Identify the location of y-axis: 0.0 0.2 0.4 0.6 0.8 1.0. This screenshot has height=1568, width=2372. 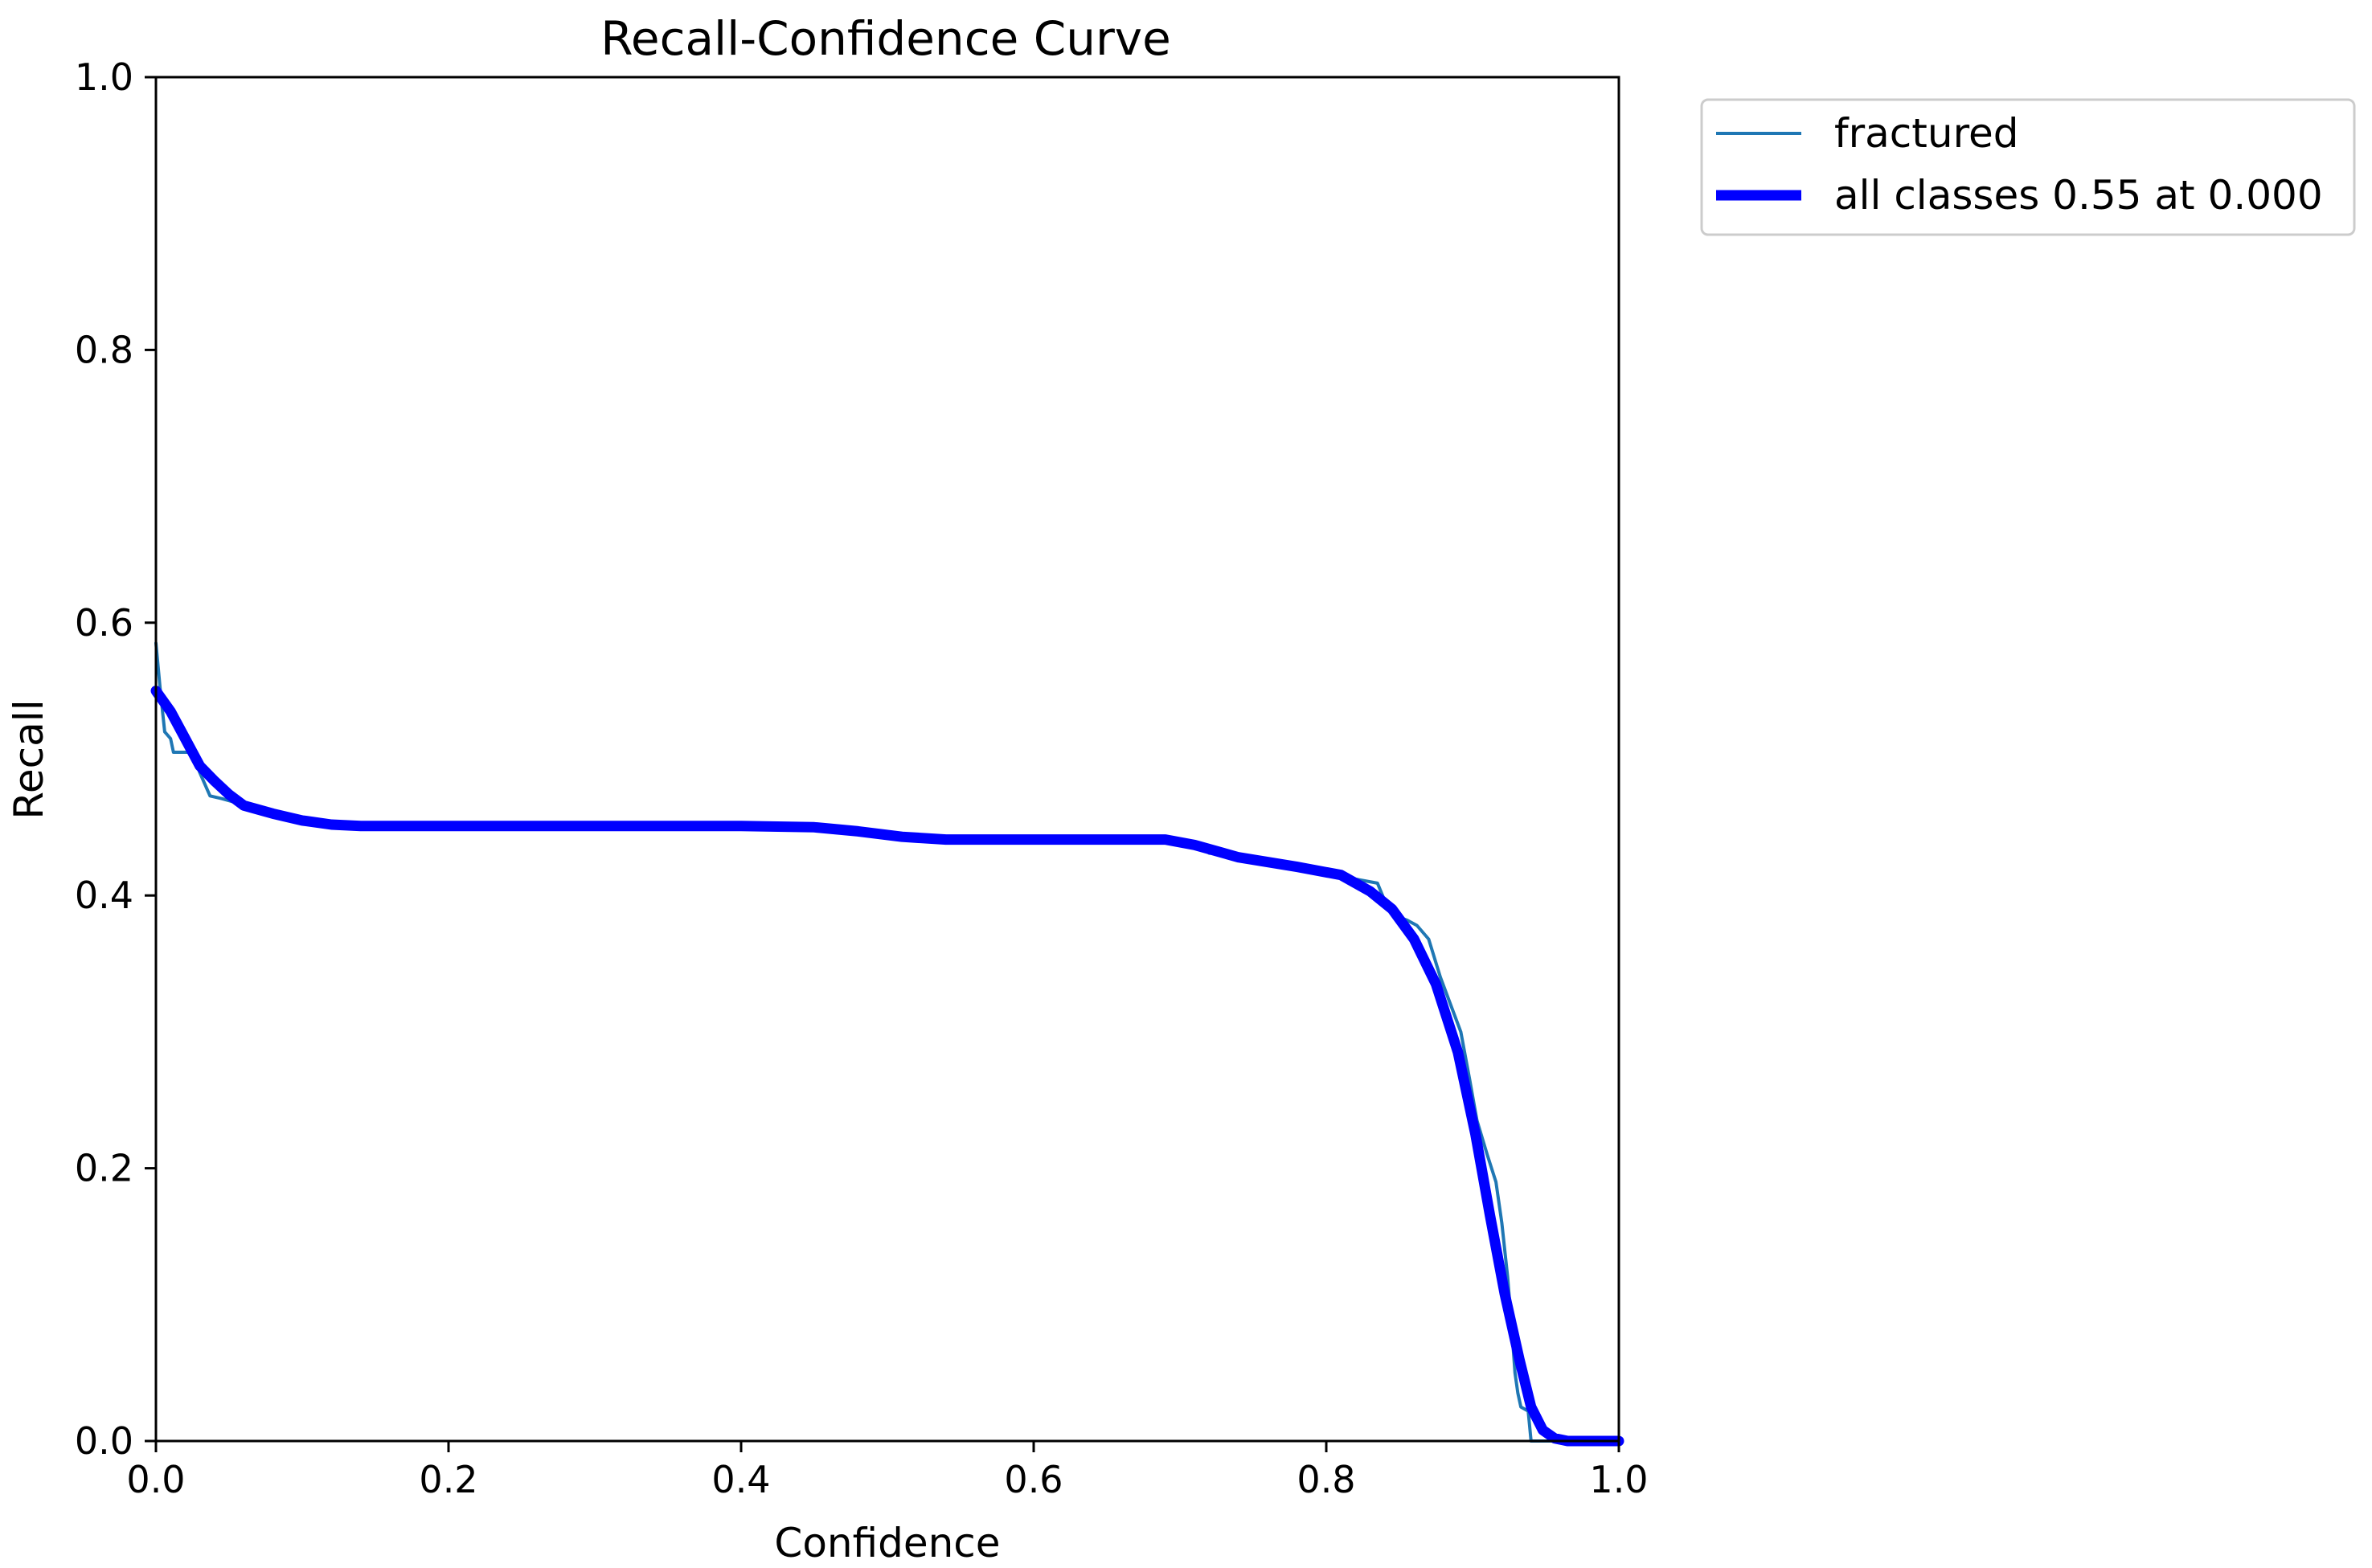
(116, 759).